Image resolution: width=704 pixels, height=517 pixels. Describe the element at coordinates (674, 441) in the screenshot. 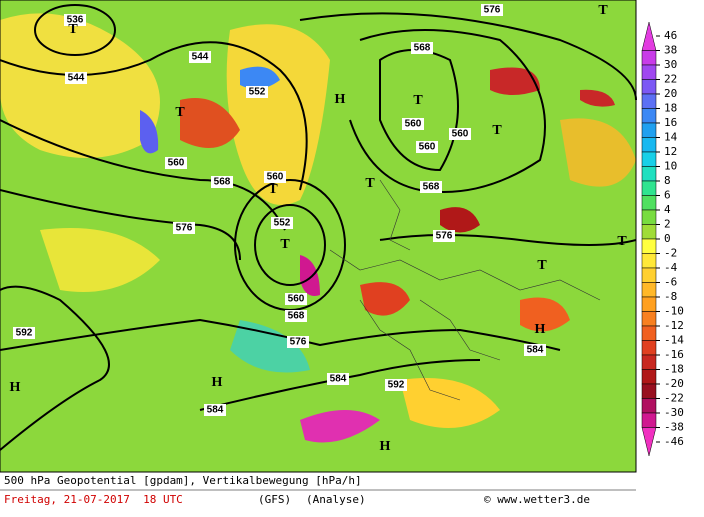

I see `colorbar-label: -46` at that location.